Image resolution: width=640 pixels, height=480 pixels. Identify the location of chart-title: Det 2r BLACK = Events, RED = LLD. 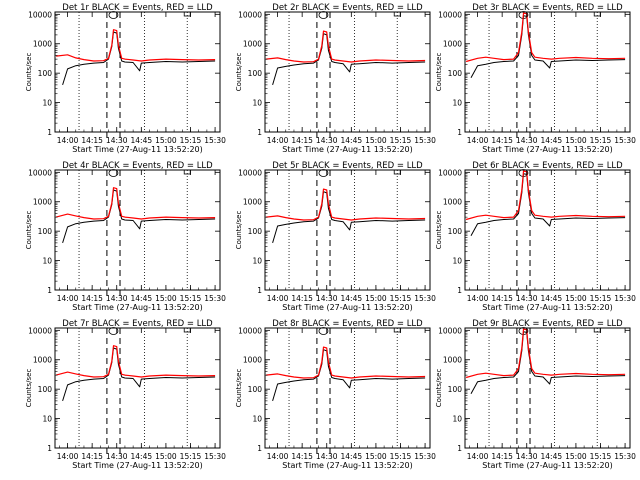
(347, 8).